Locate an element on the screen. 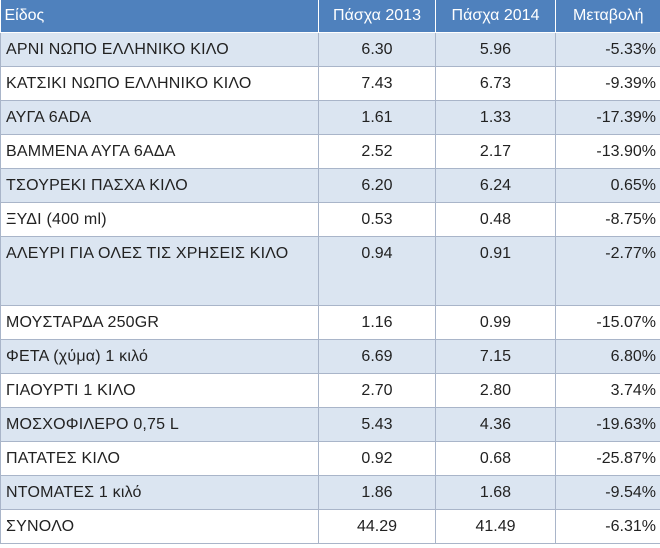 This screenshot has width=660, height=548. table-row: ΝΤΟΜΑΤΕΣ 1 κιλό 1.86 1.68 -9.54% is located at coordinates (330, 492).